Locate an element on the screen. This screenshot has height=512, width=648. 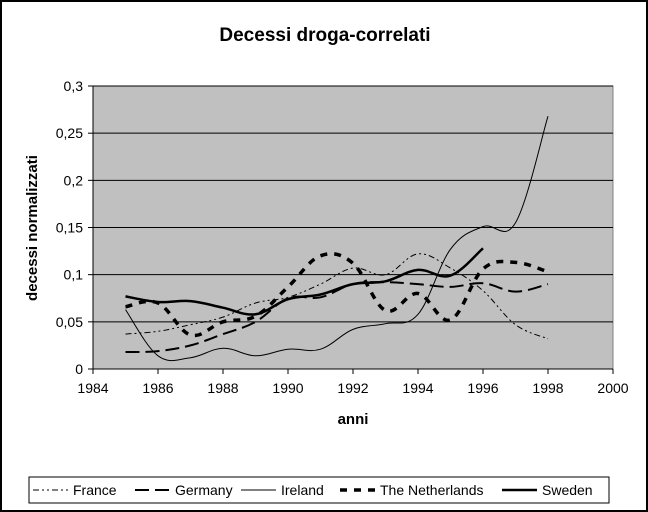
y-tick-label: 0,1 is located at coordinates (74, 275).